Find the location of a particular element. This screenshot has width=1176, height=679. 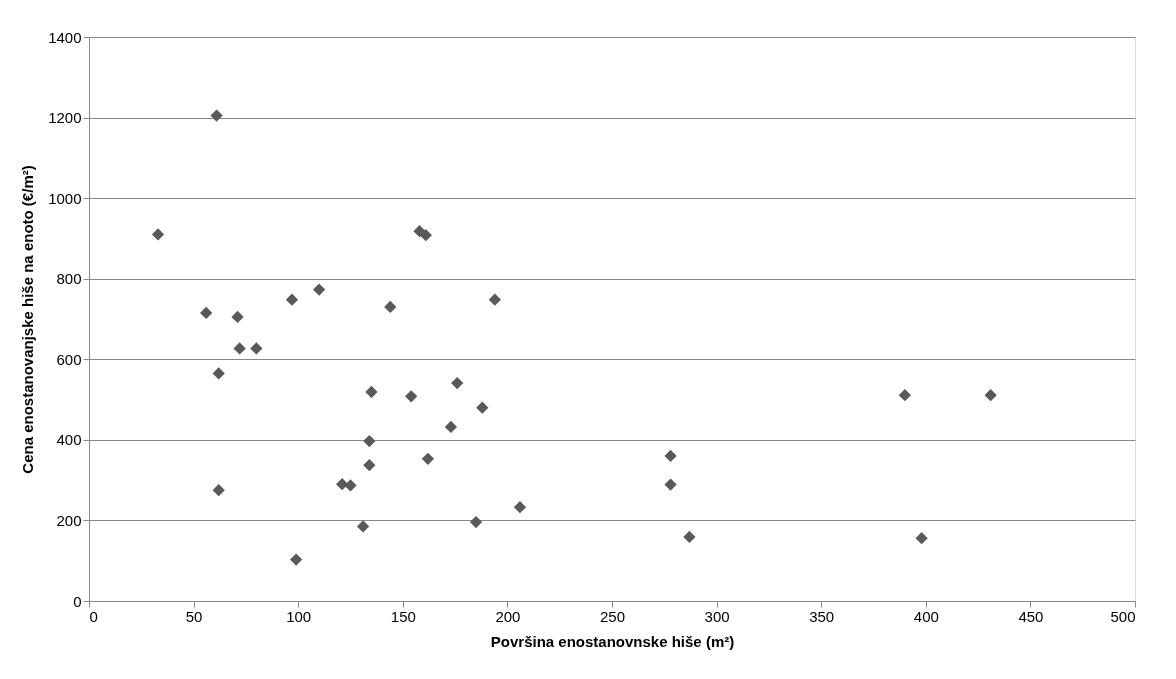

y-tick-label: 400 is located at coordinates (69, 440).